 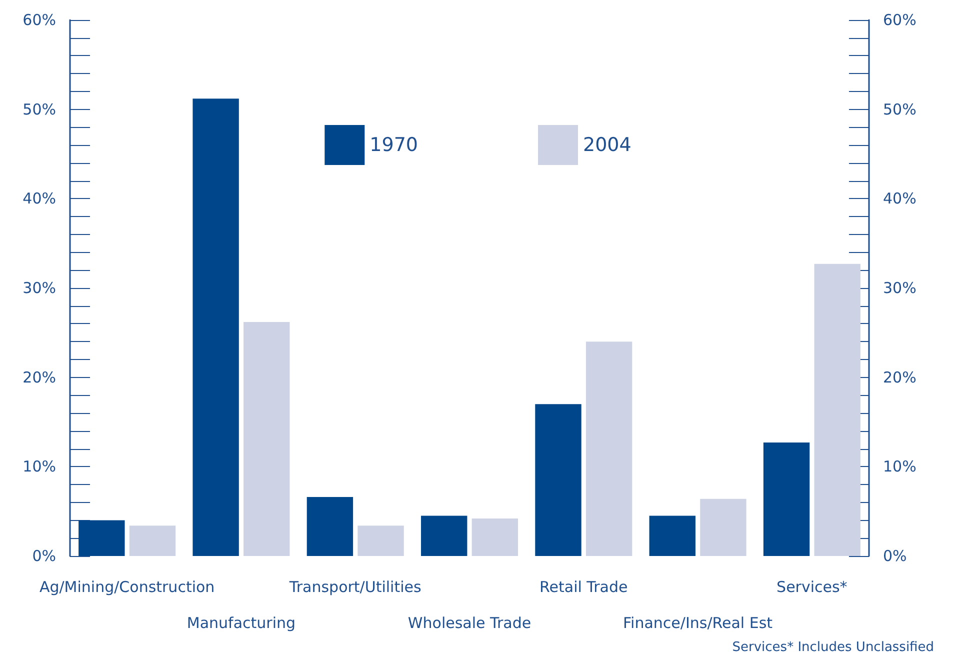 What do you see at coordinates (39, 109) in the screenshot?
I see `y-tick-label: 50%` at bounding box center [39, 109].